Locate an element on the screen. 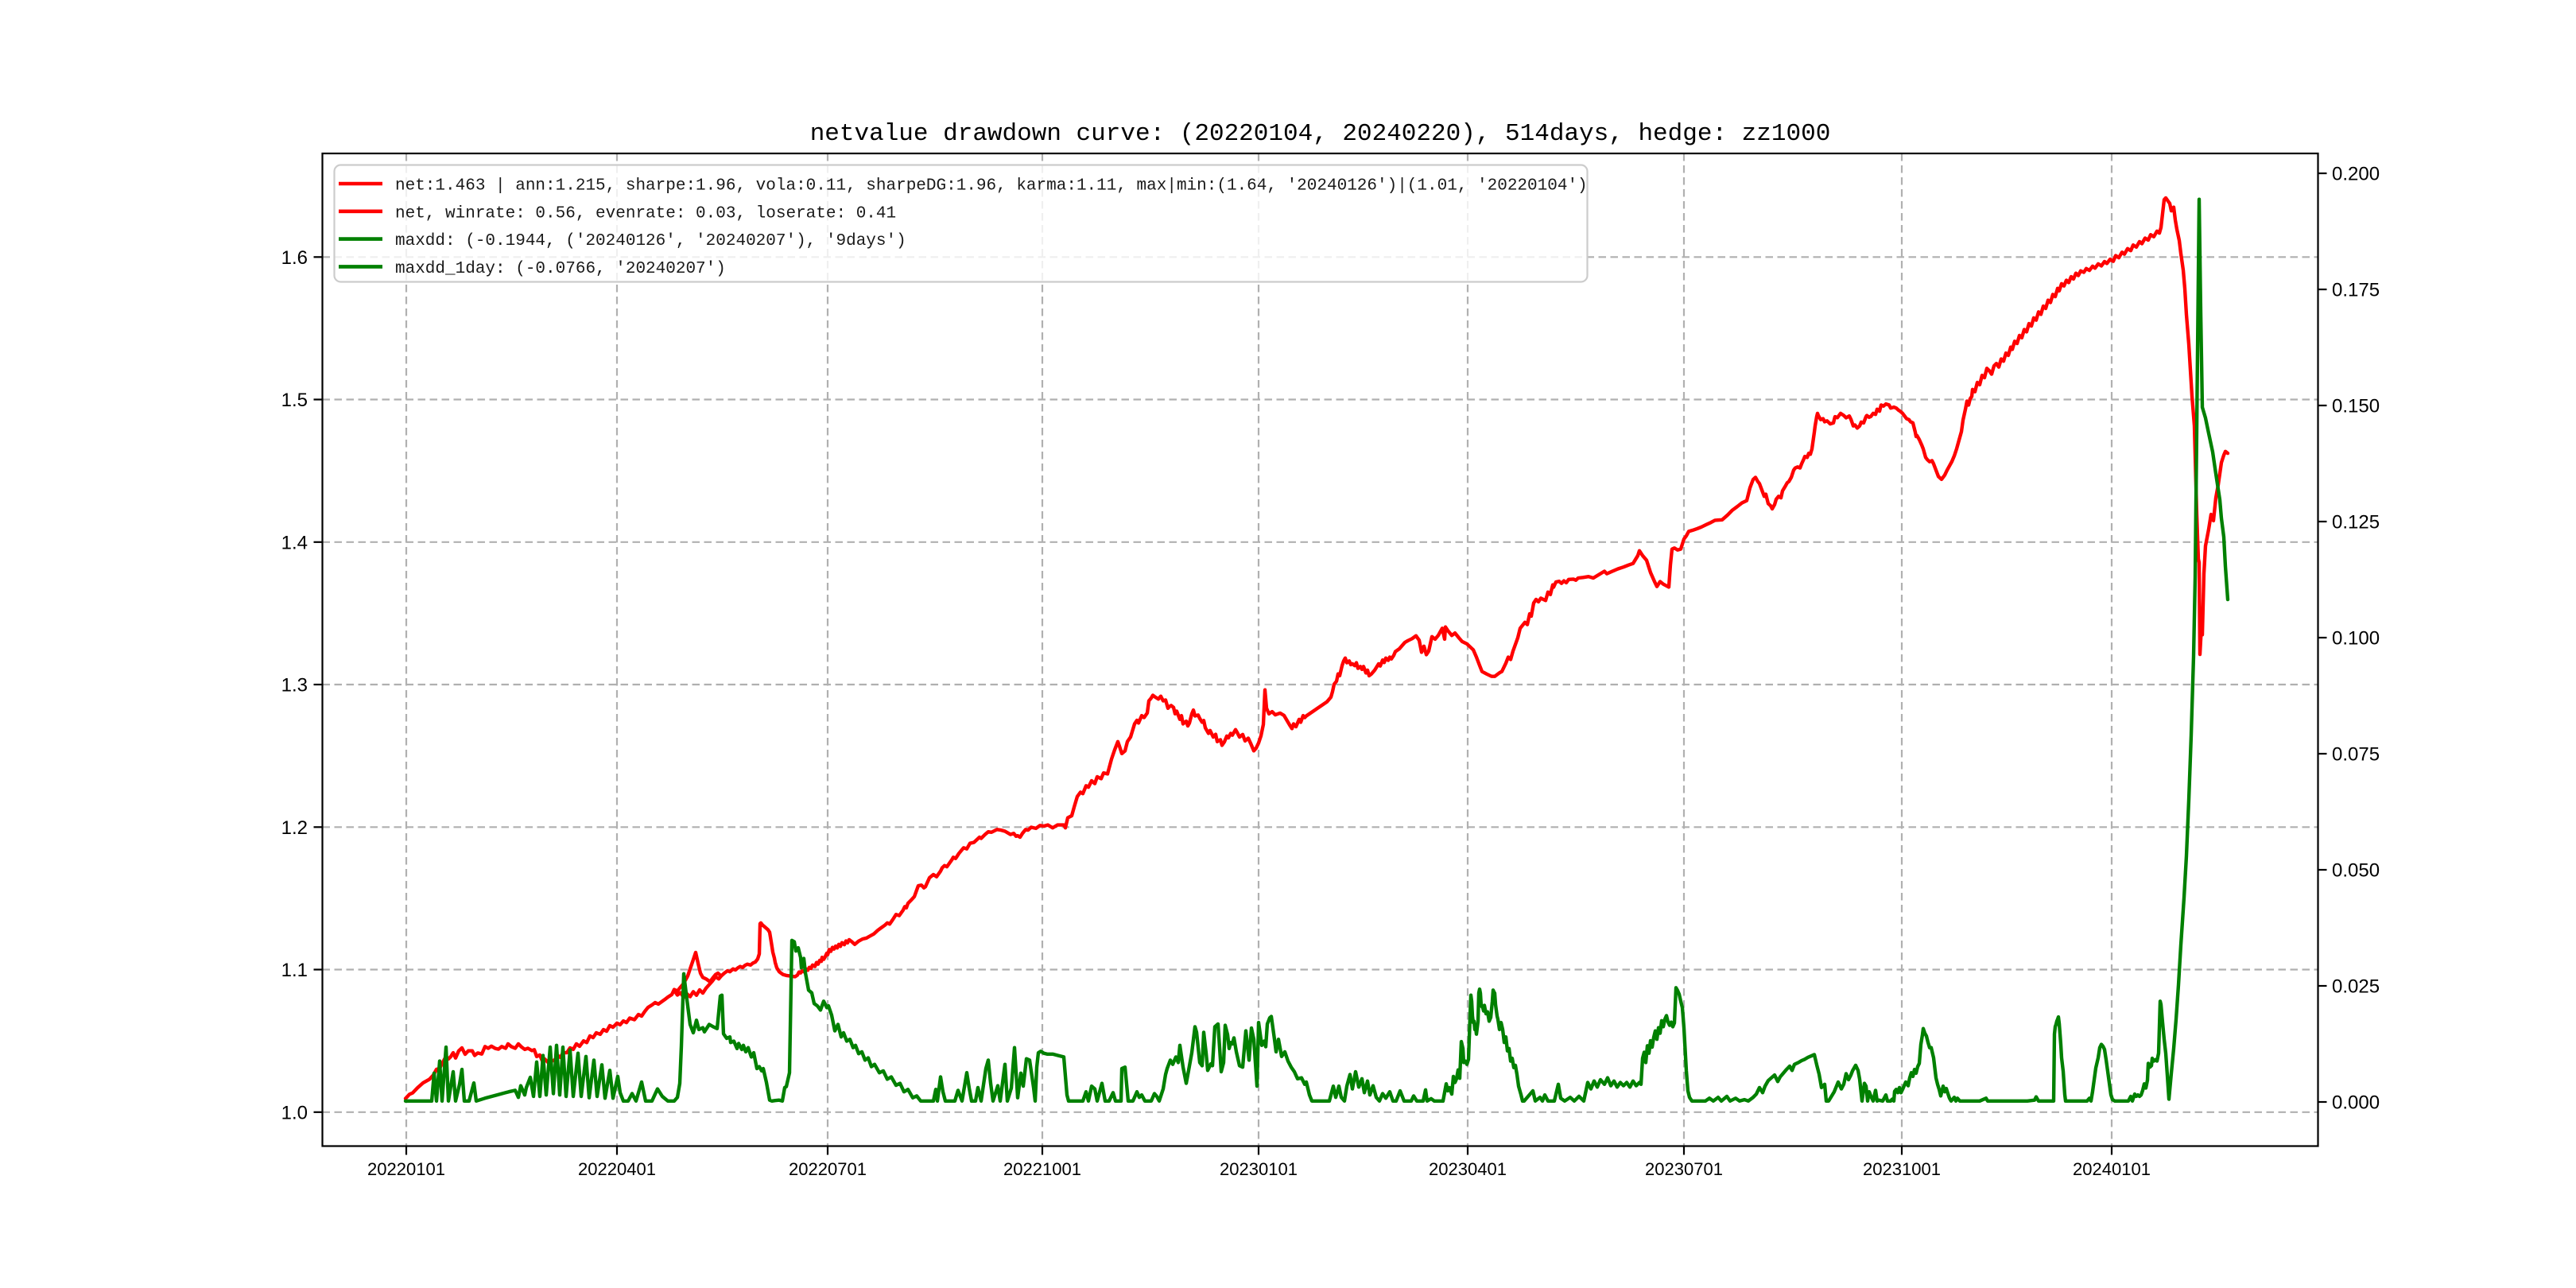  svg-text: 1.4 is located at coordinates (294, 543).